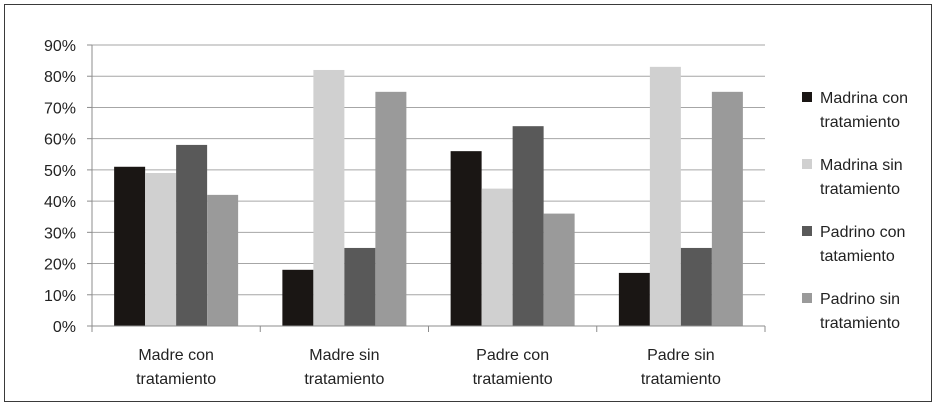 This screenshot has height=406, width=938. What do you see at coordinates (60, 202) in the screenshot?
I see `y-tick-label: 40%` at bounding box center [60, 202].